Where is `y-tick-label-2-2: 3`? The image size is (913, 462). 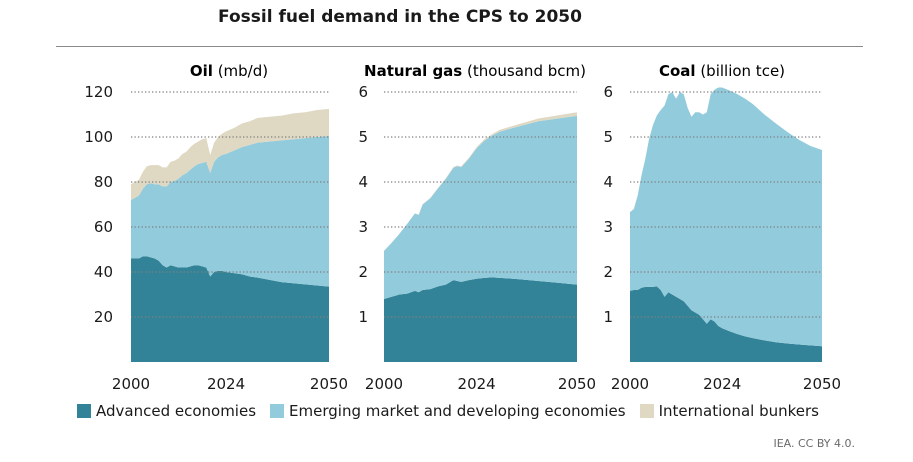
y-tick-label-2-2: 3 is located at coordinates (608, 227).